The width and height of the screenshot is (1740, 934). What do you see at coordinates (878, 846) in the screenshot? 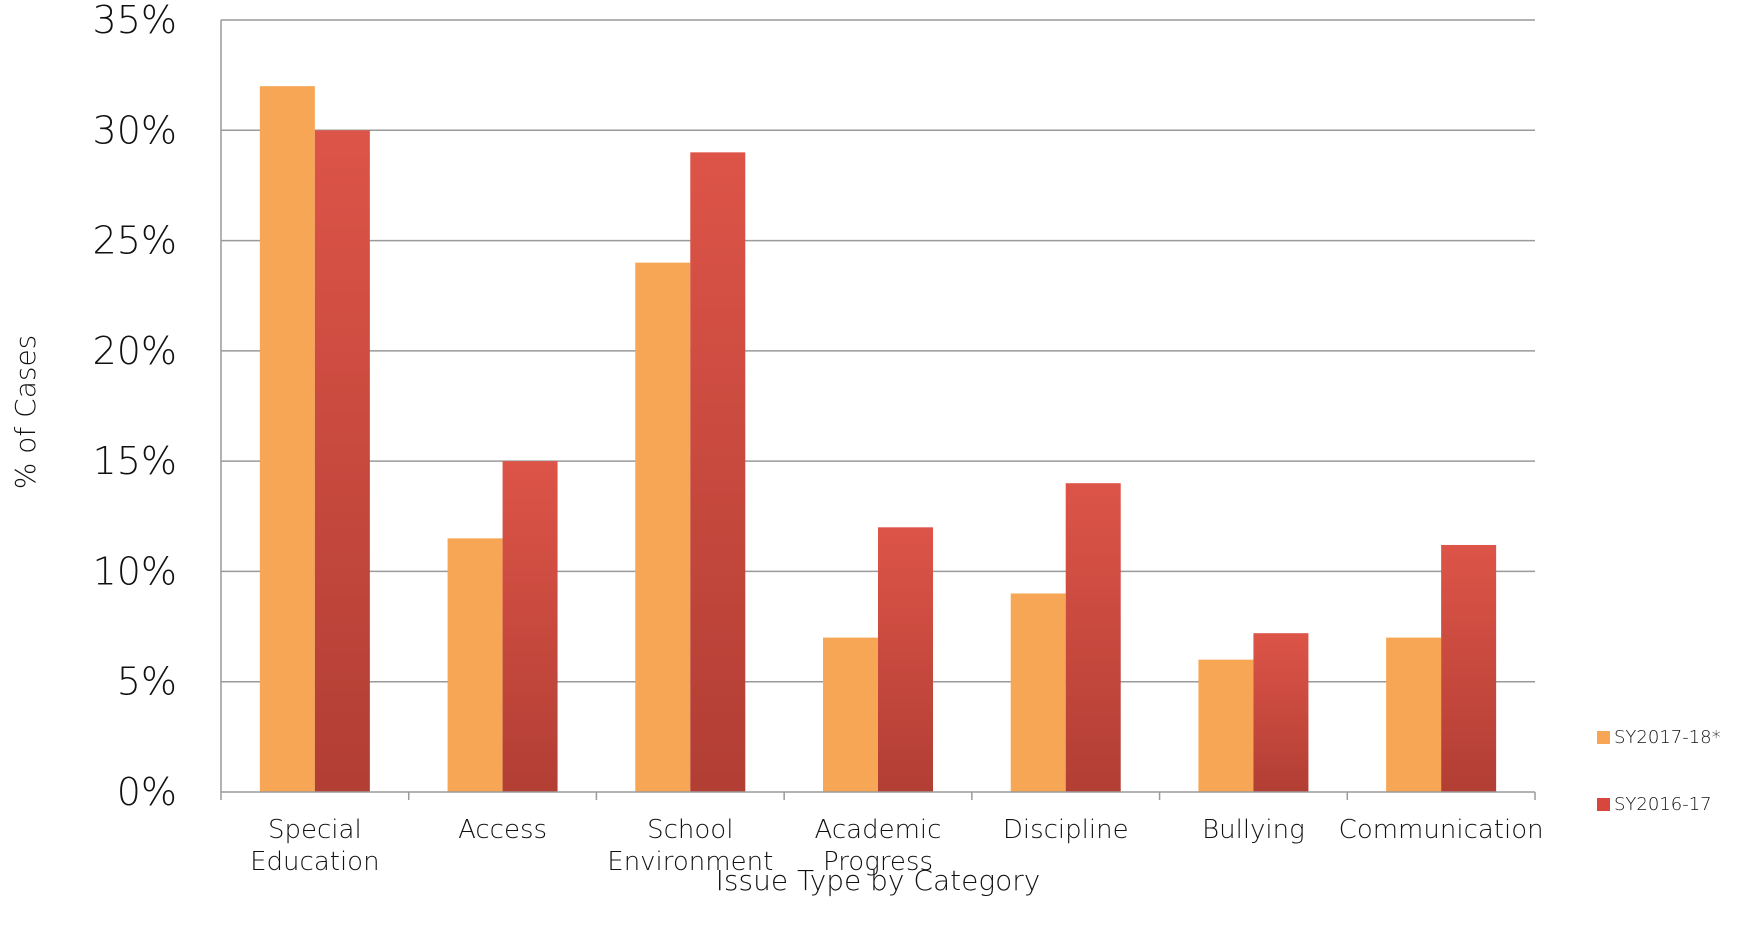
I see `x-category-label: Academic Progress` at bounding box center [878, 846].